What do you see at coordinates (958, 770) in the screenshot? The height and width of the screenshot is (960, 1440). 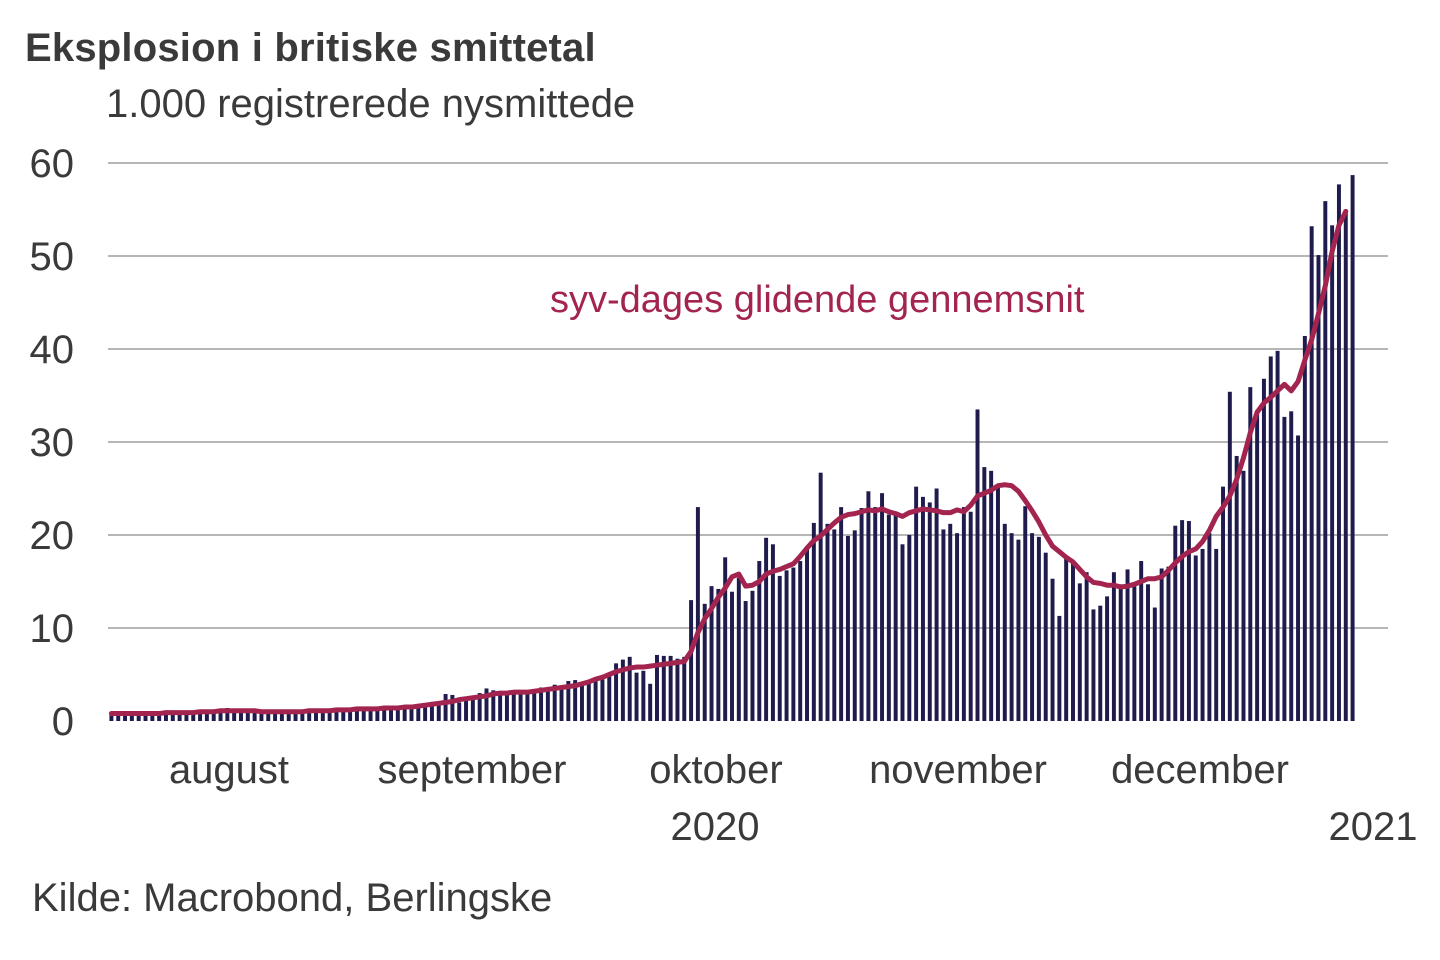 I see `x-month-label: november` at bounding box center [958, 770].